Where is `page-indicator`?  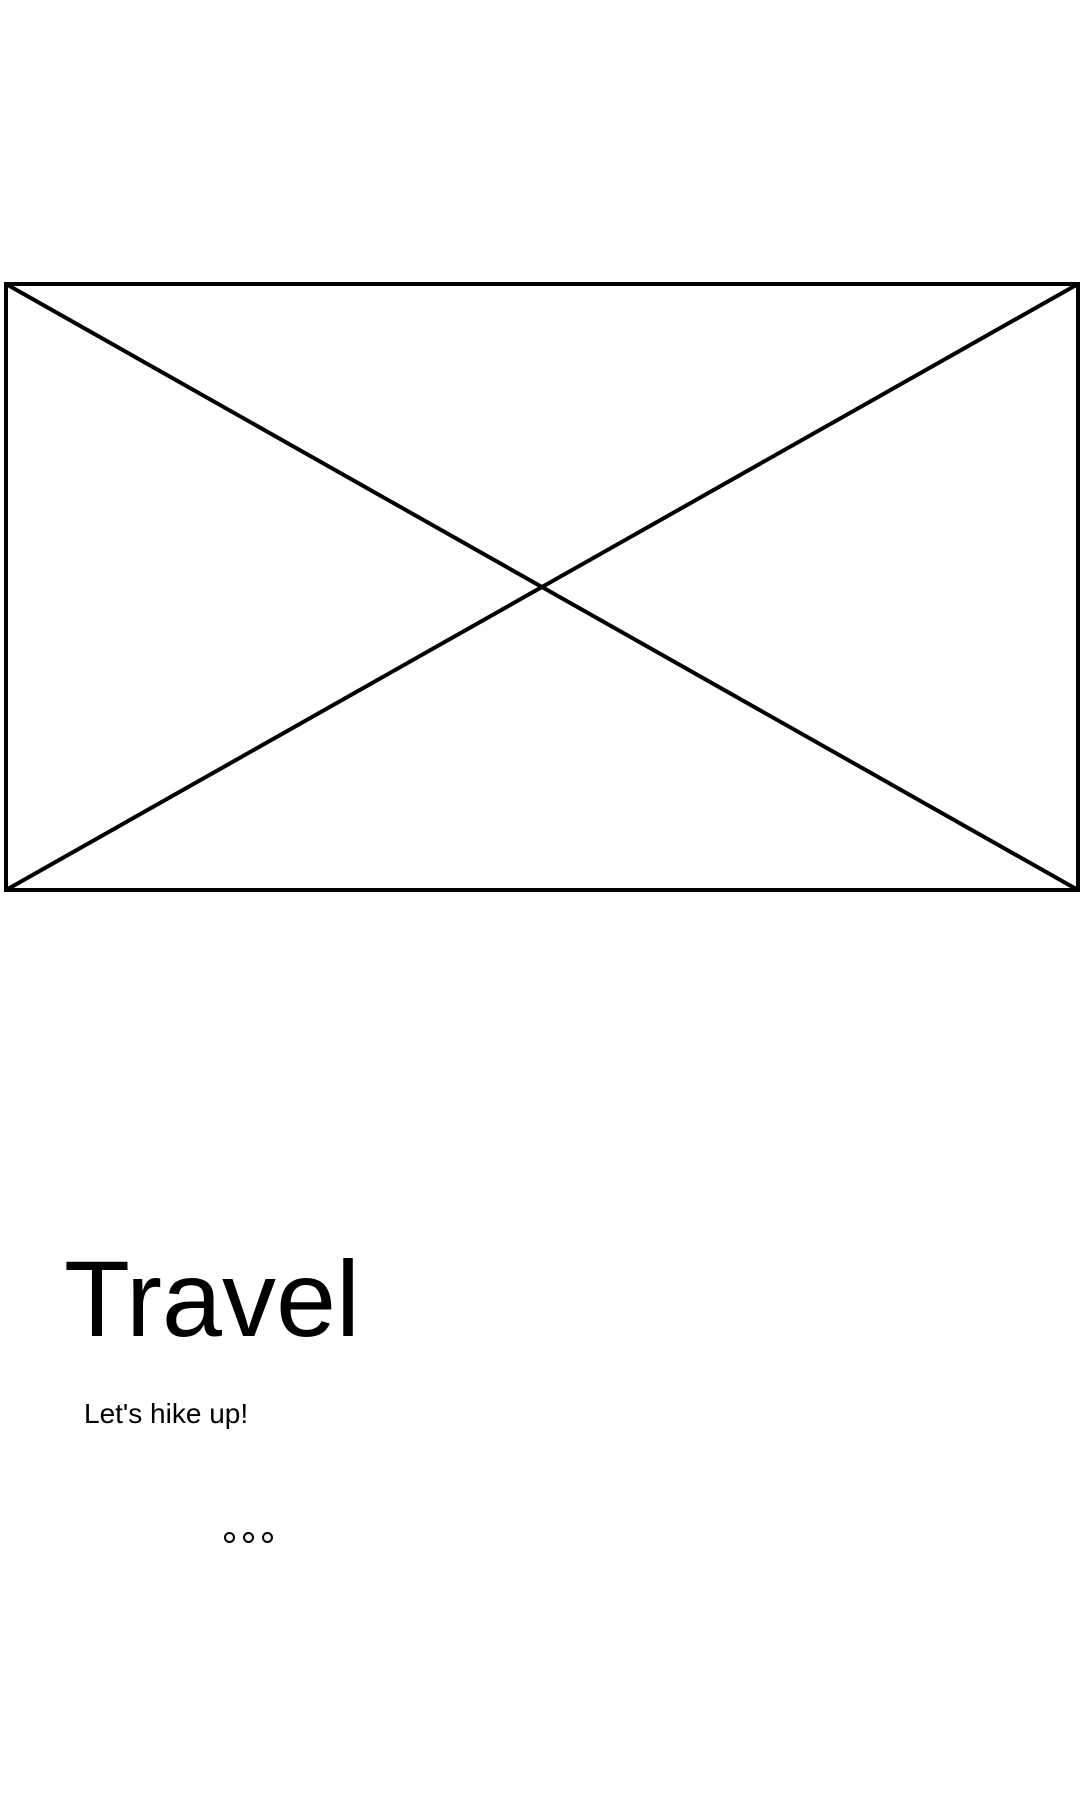
page-indicator is located at coordinates (248, 1537).